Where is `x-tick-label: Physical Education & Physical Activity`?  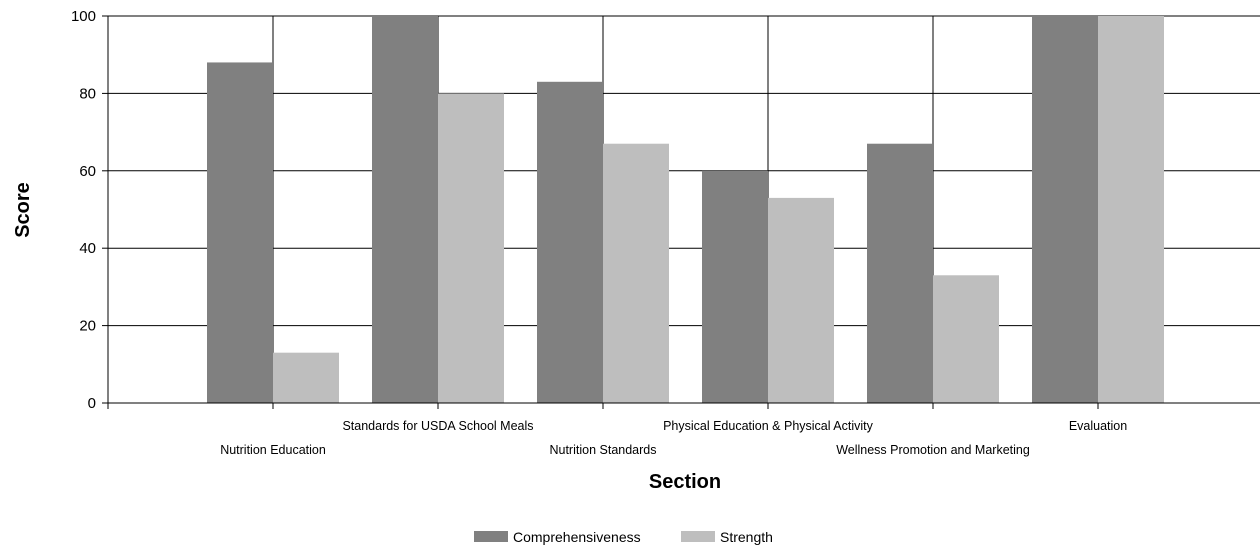
x-tick-label: Physical Education & Physical Activity is located at coordinates (768, 426).